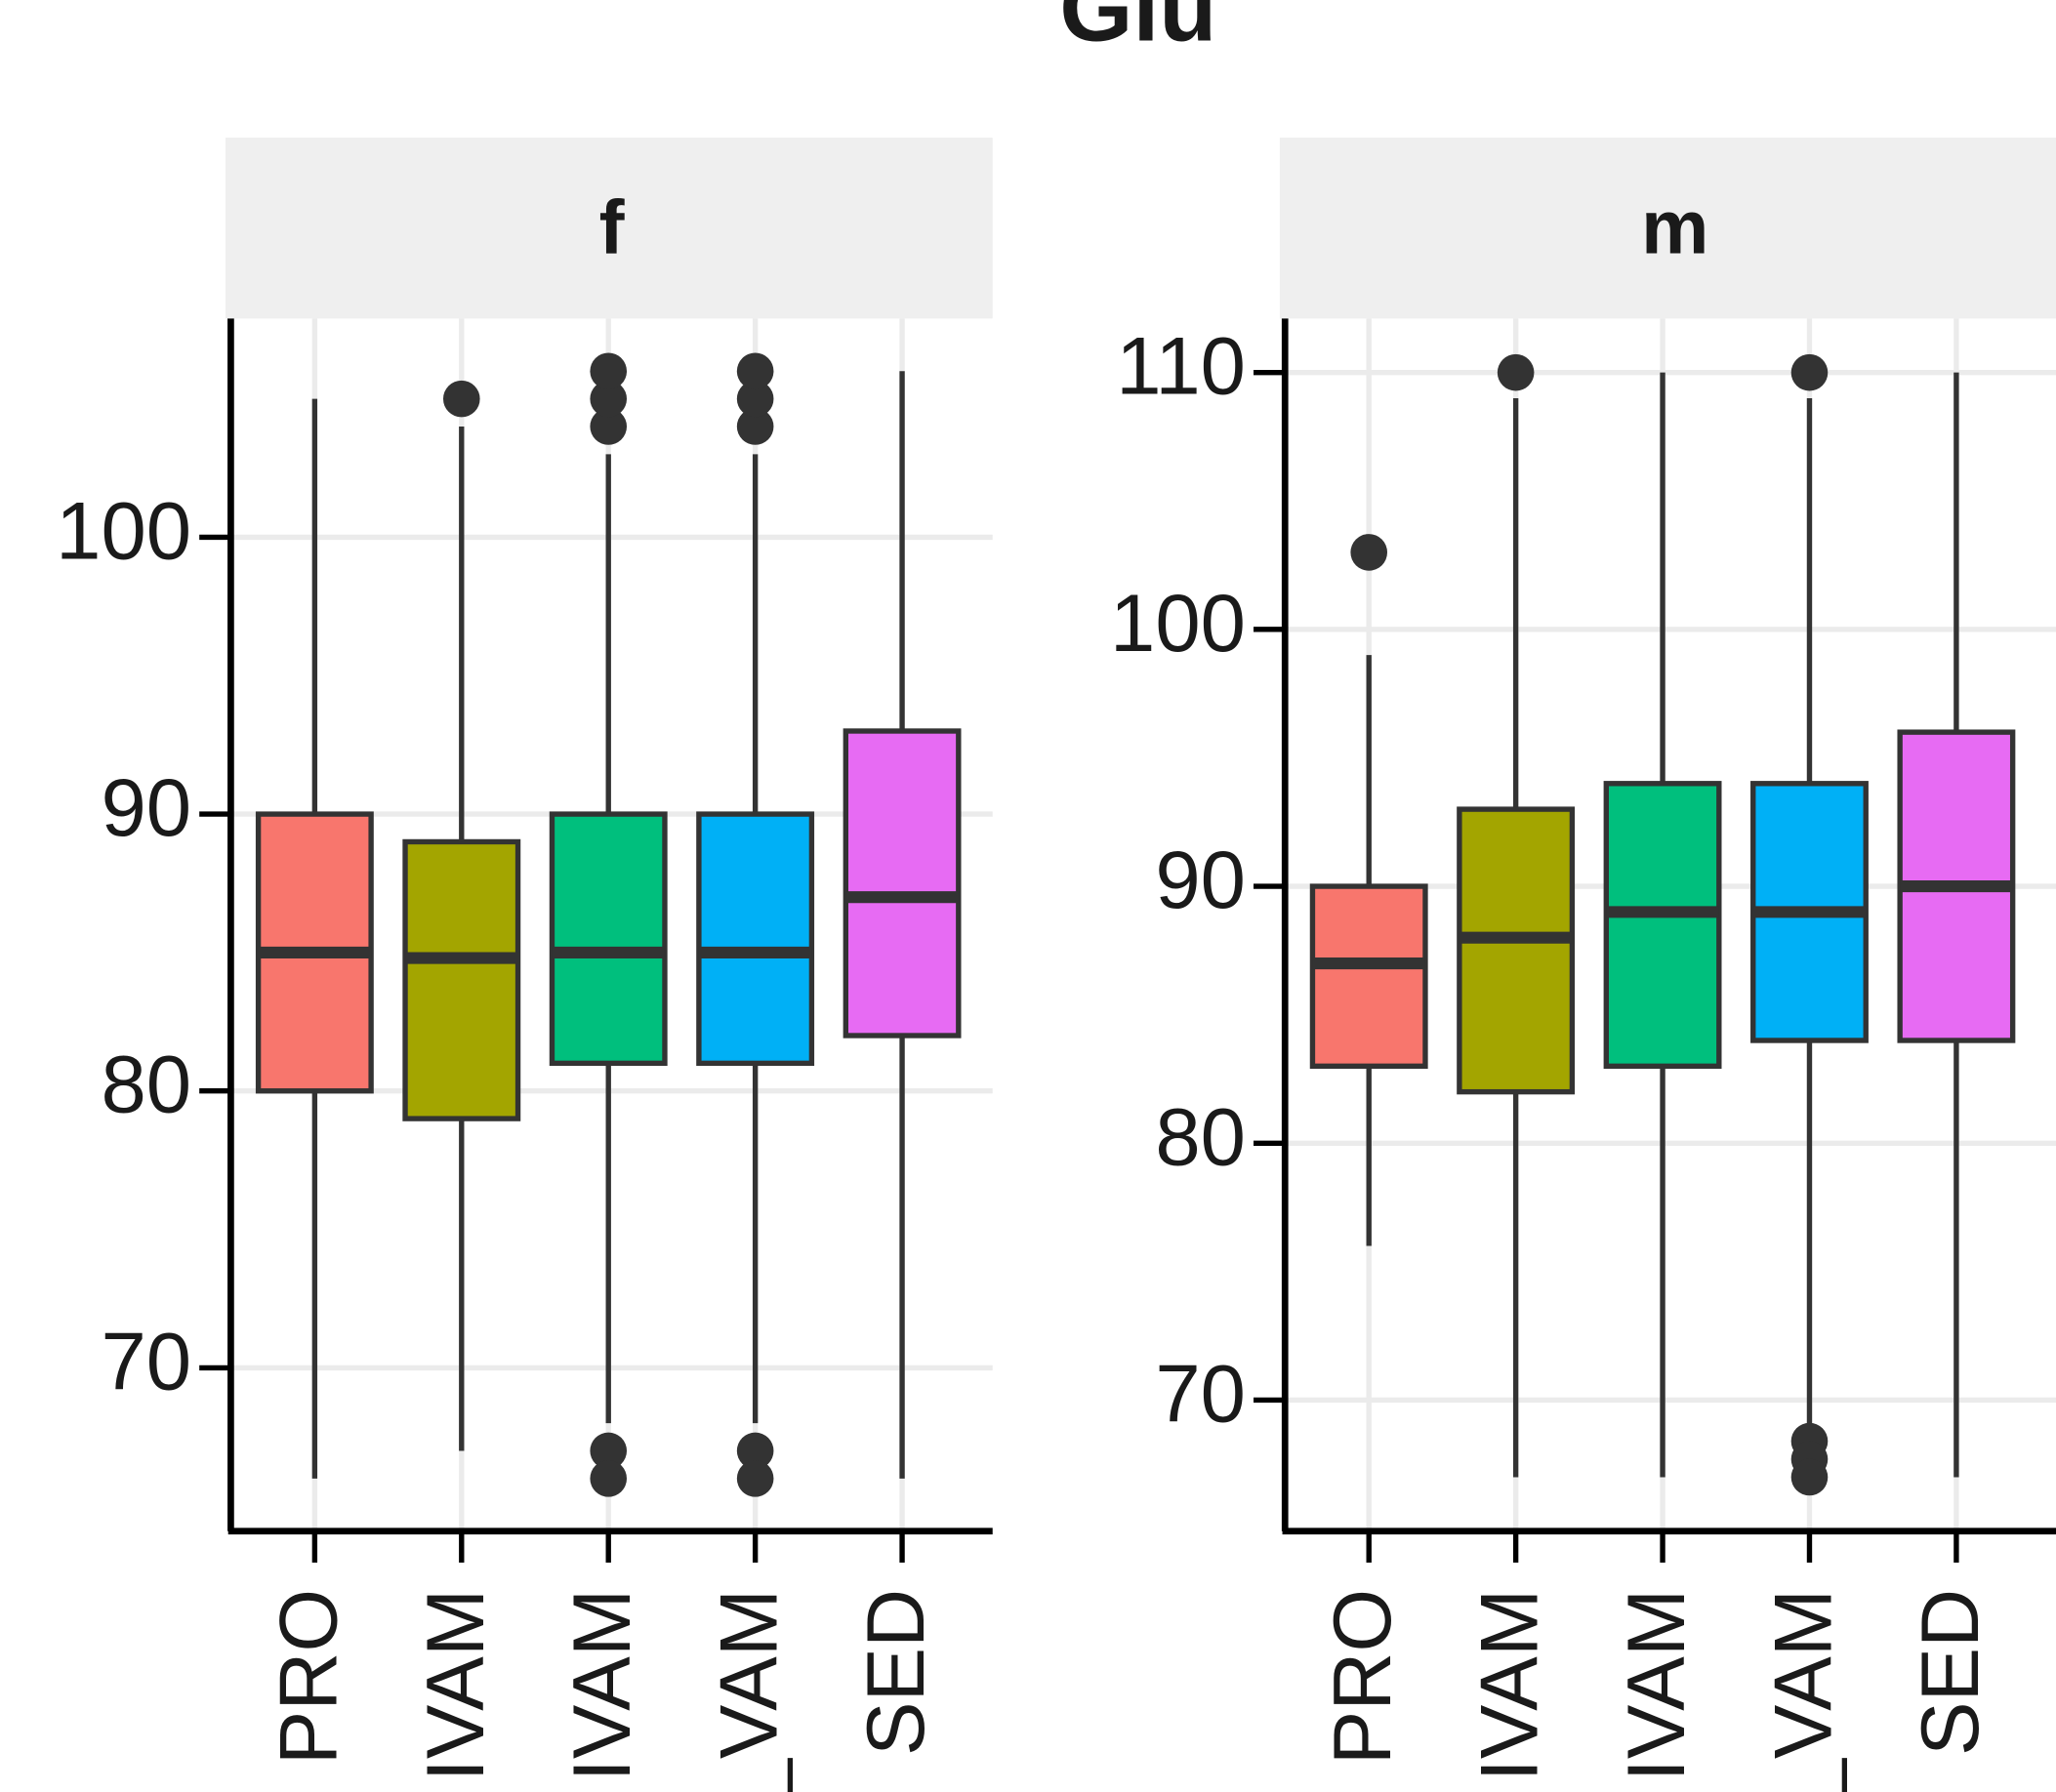 The height and width of the screenshot is (1792, 2056). I want to click on facet-label: f, so click(612, 227).